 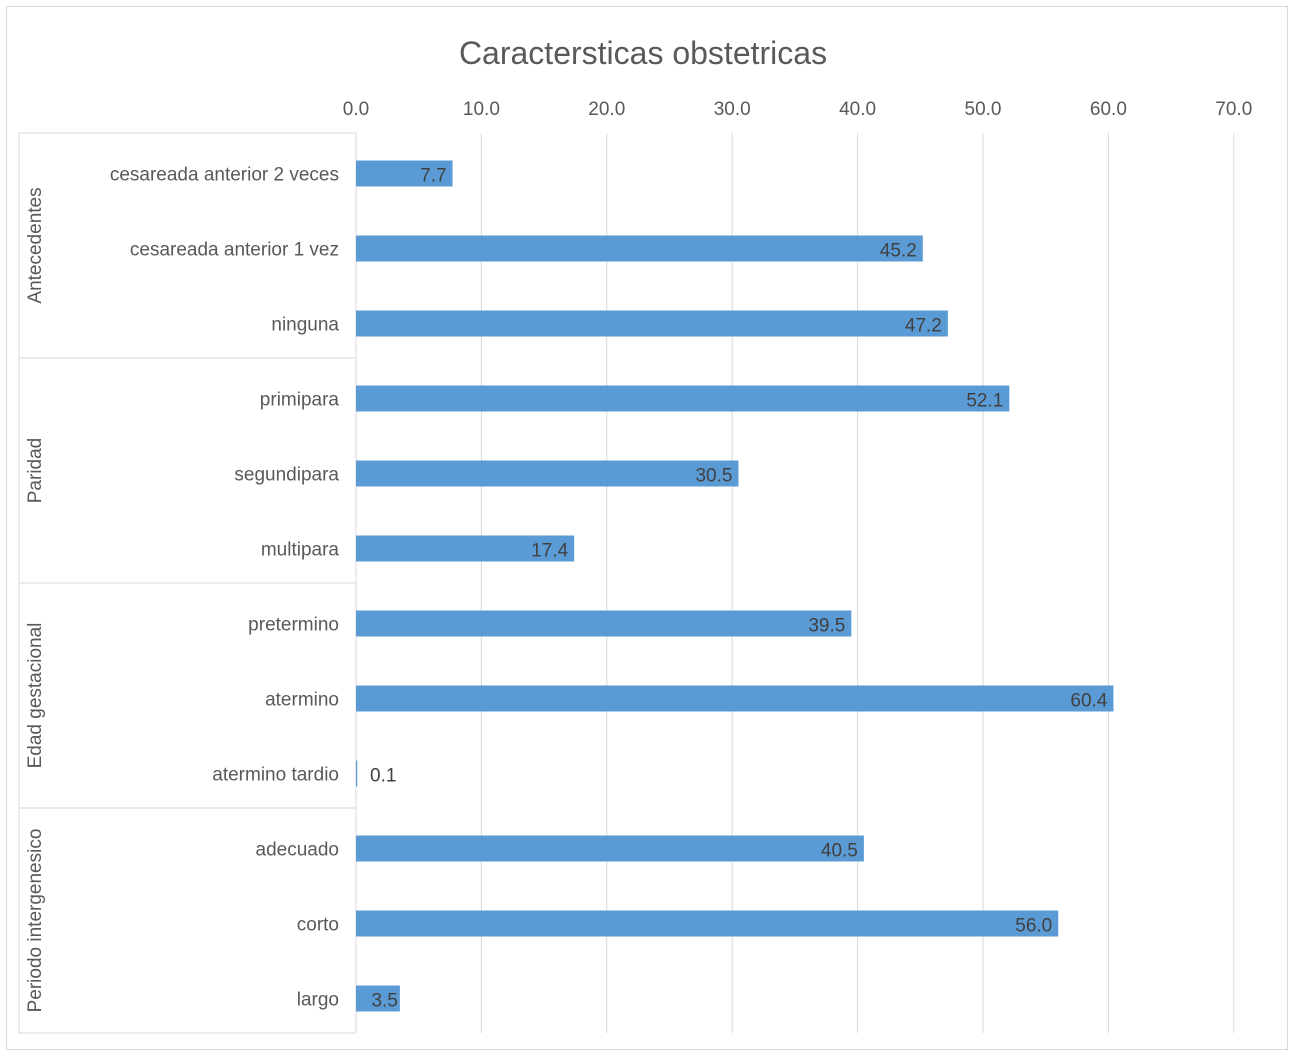 What do you see at coordinates (318, 1000) in the screenshot?
I see `category-label: largo` at bounding box center [318, 1000].